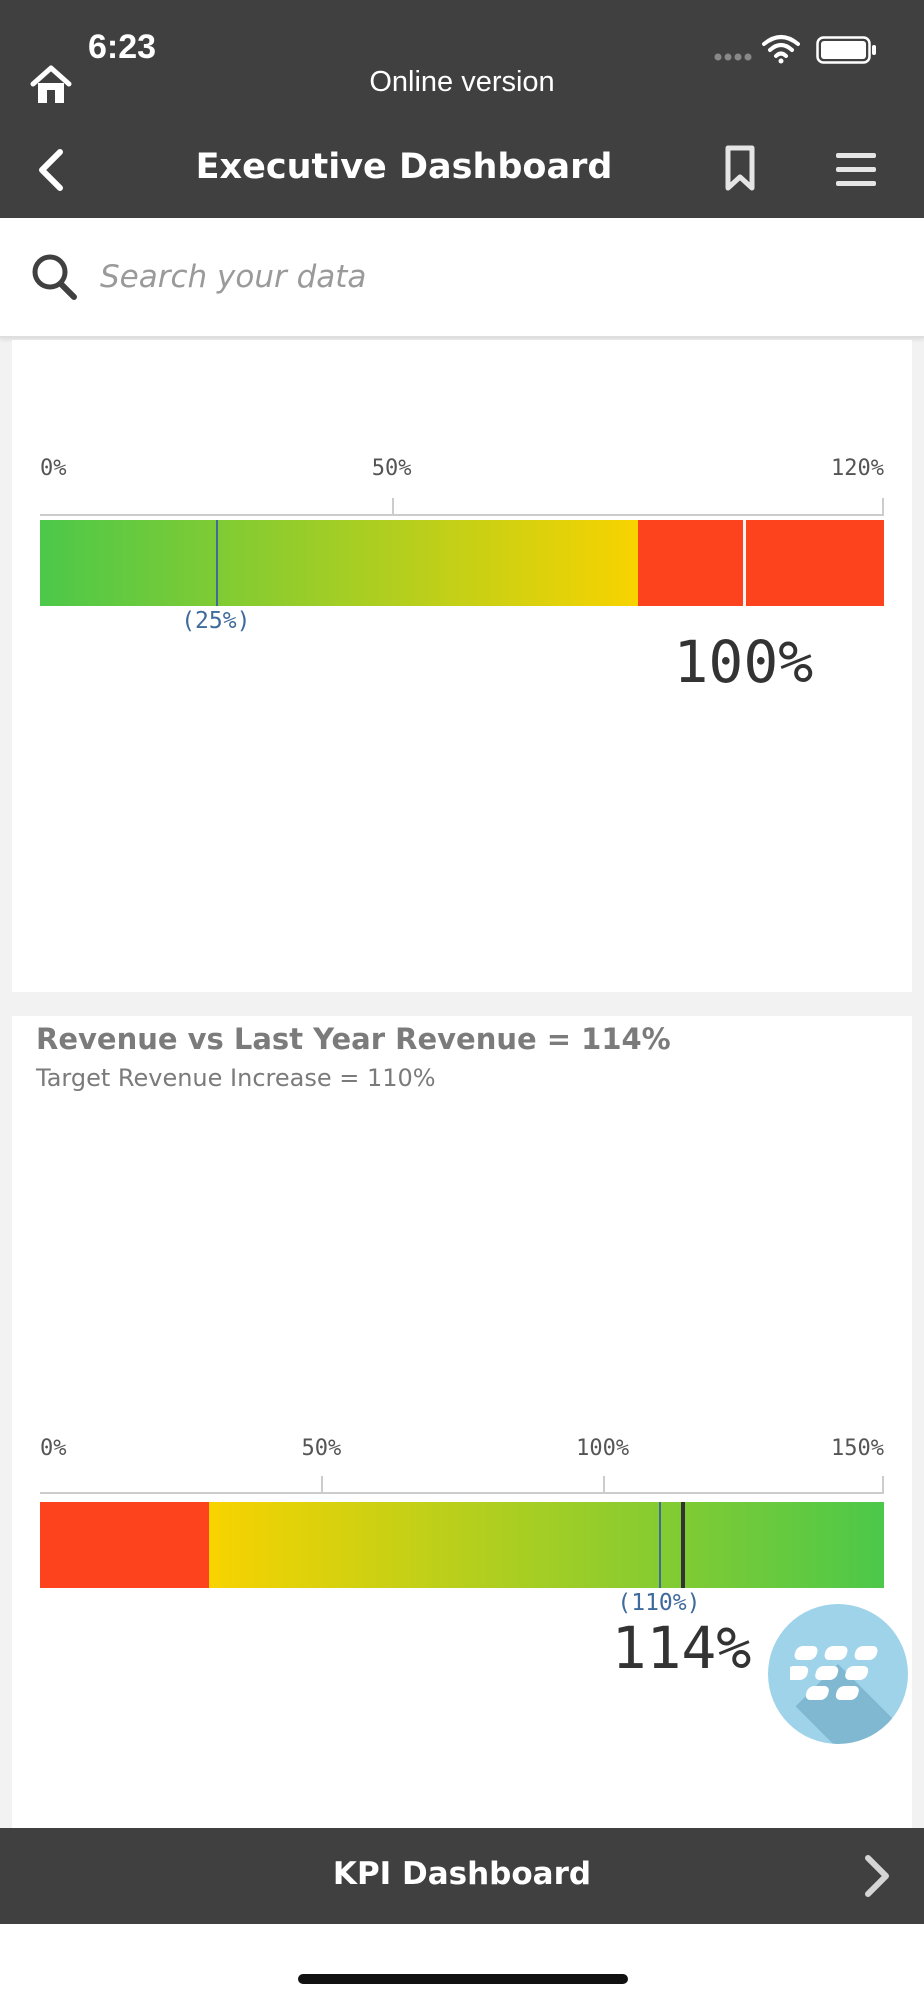 The width and height of the screenshot is (924, 2000). What do you see at coordinates (781, 49) in the screenshot?
I see `wifi-icon` at bounding box center [781, 49].